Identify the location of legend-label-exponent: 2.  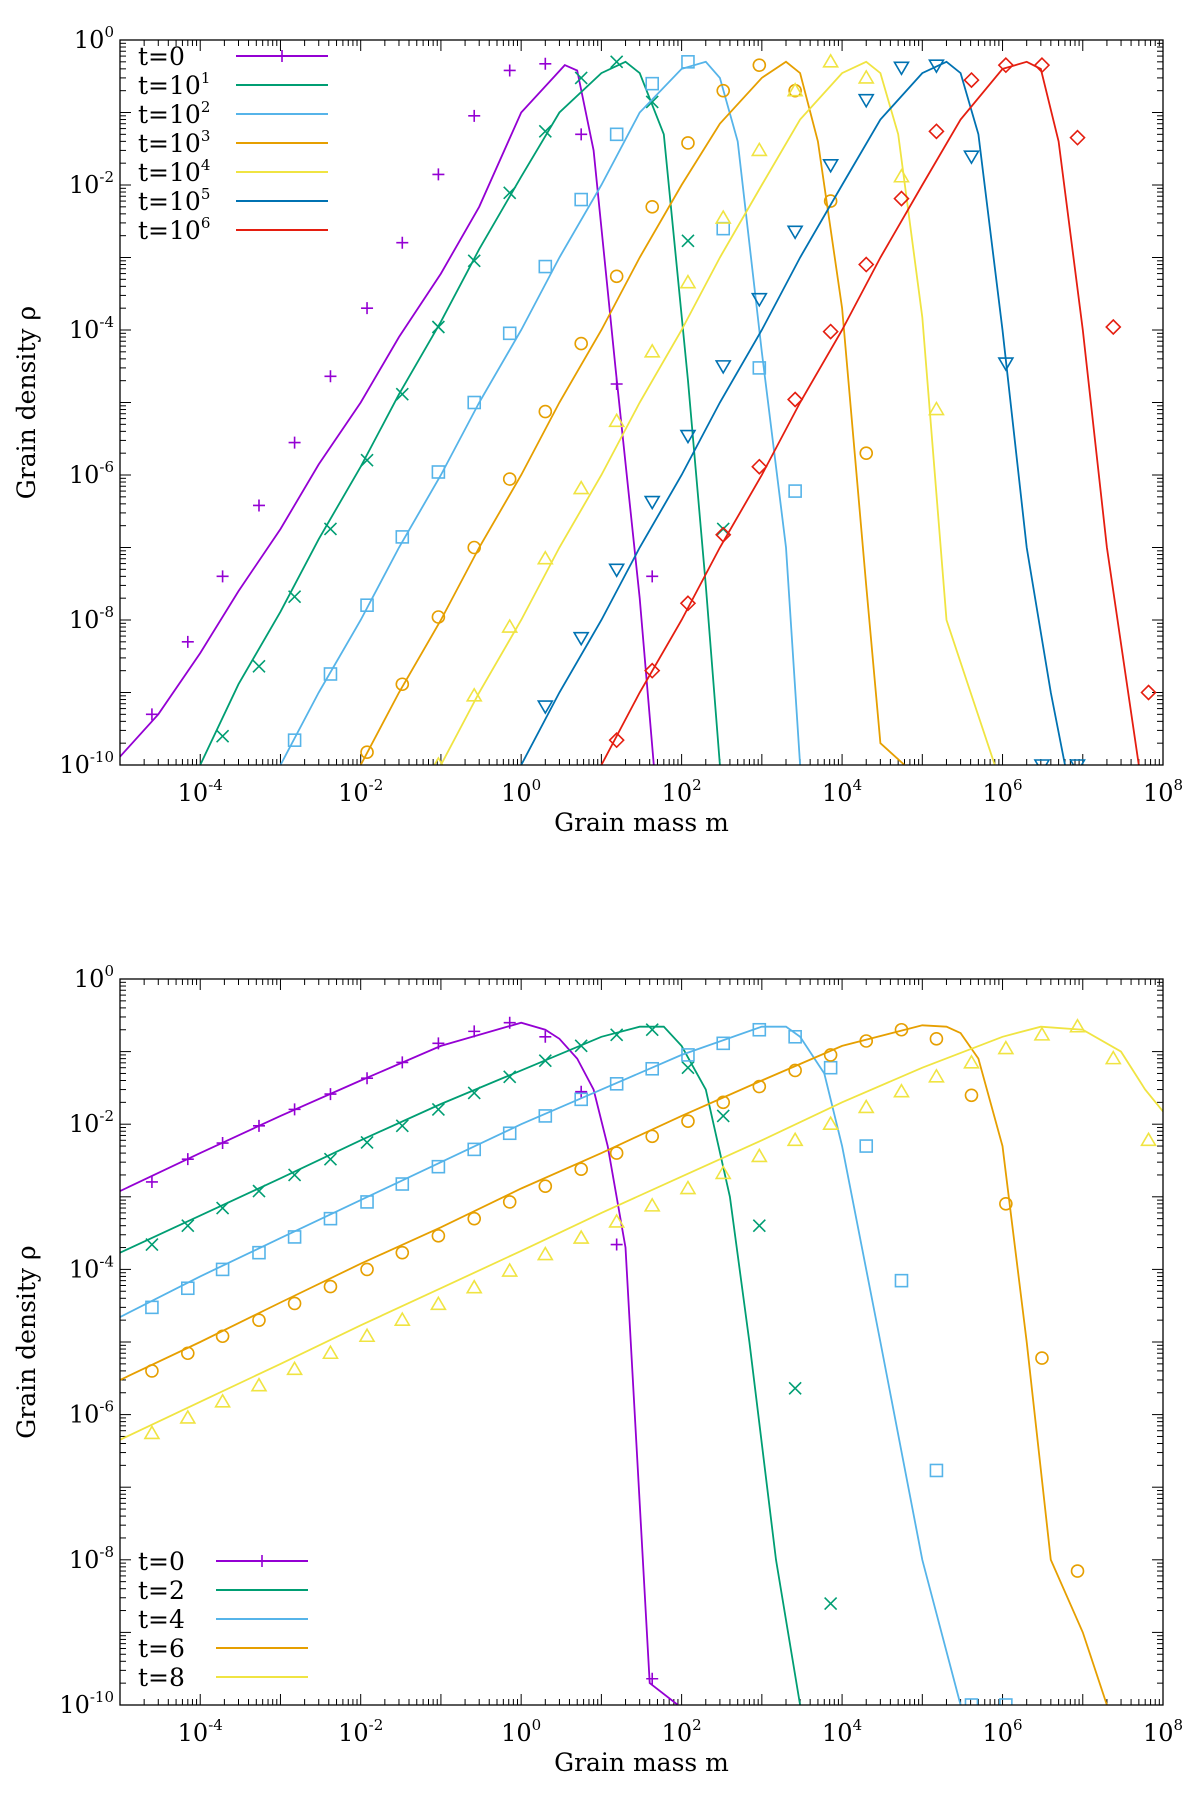
(206, 107).